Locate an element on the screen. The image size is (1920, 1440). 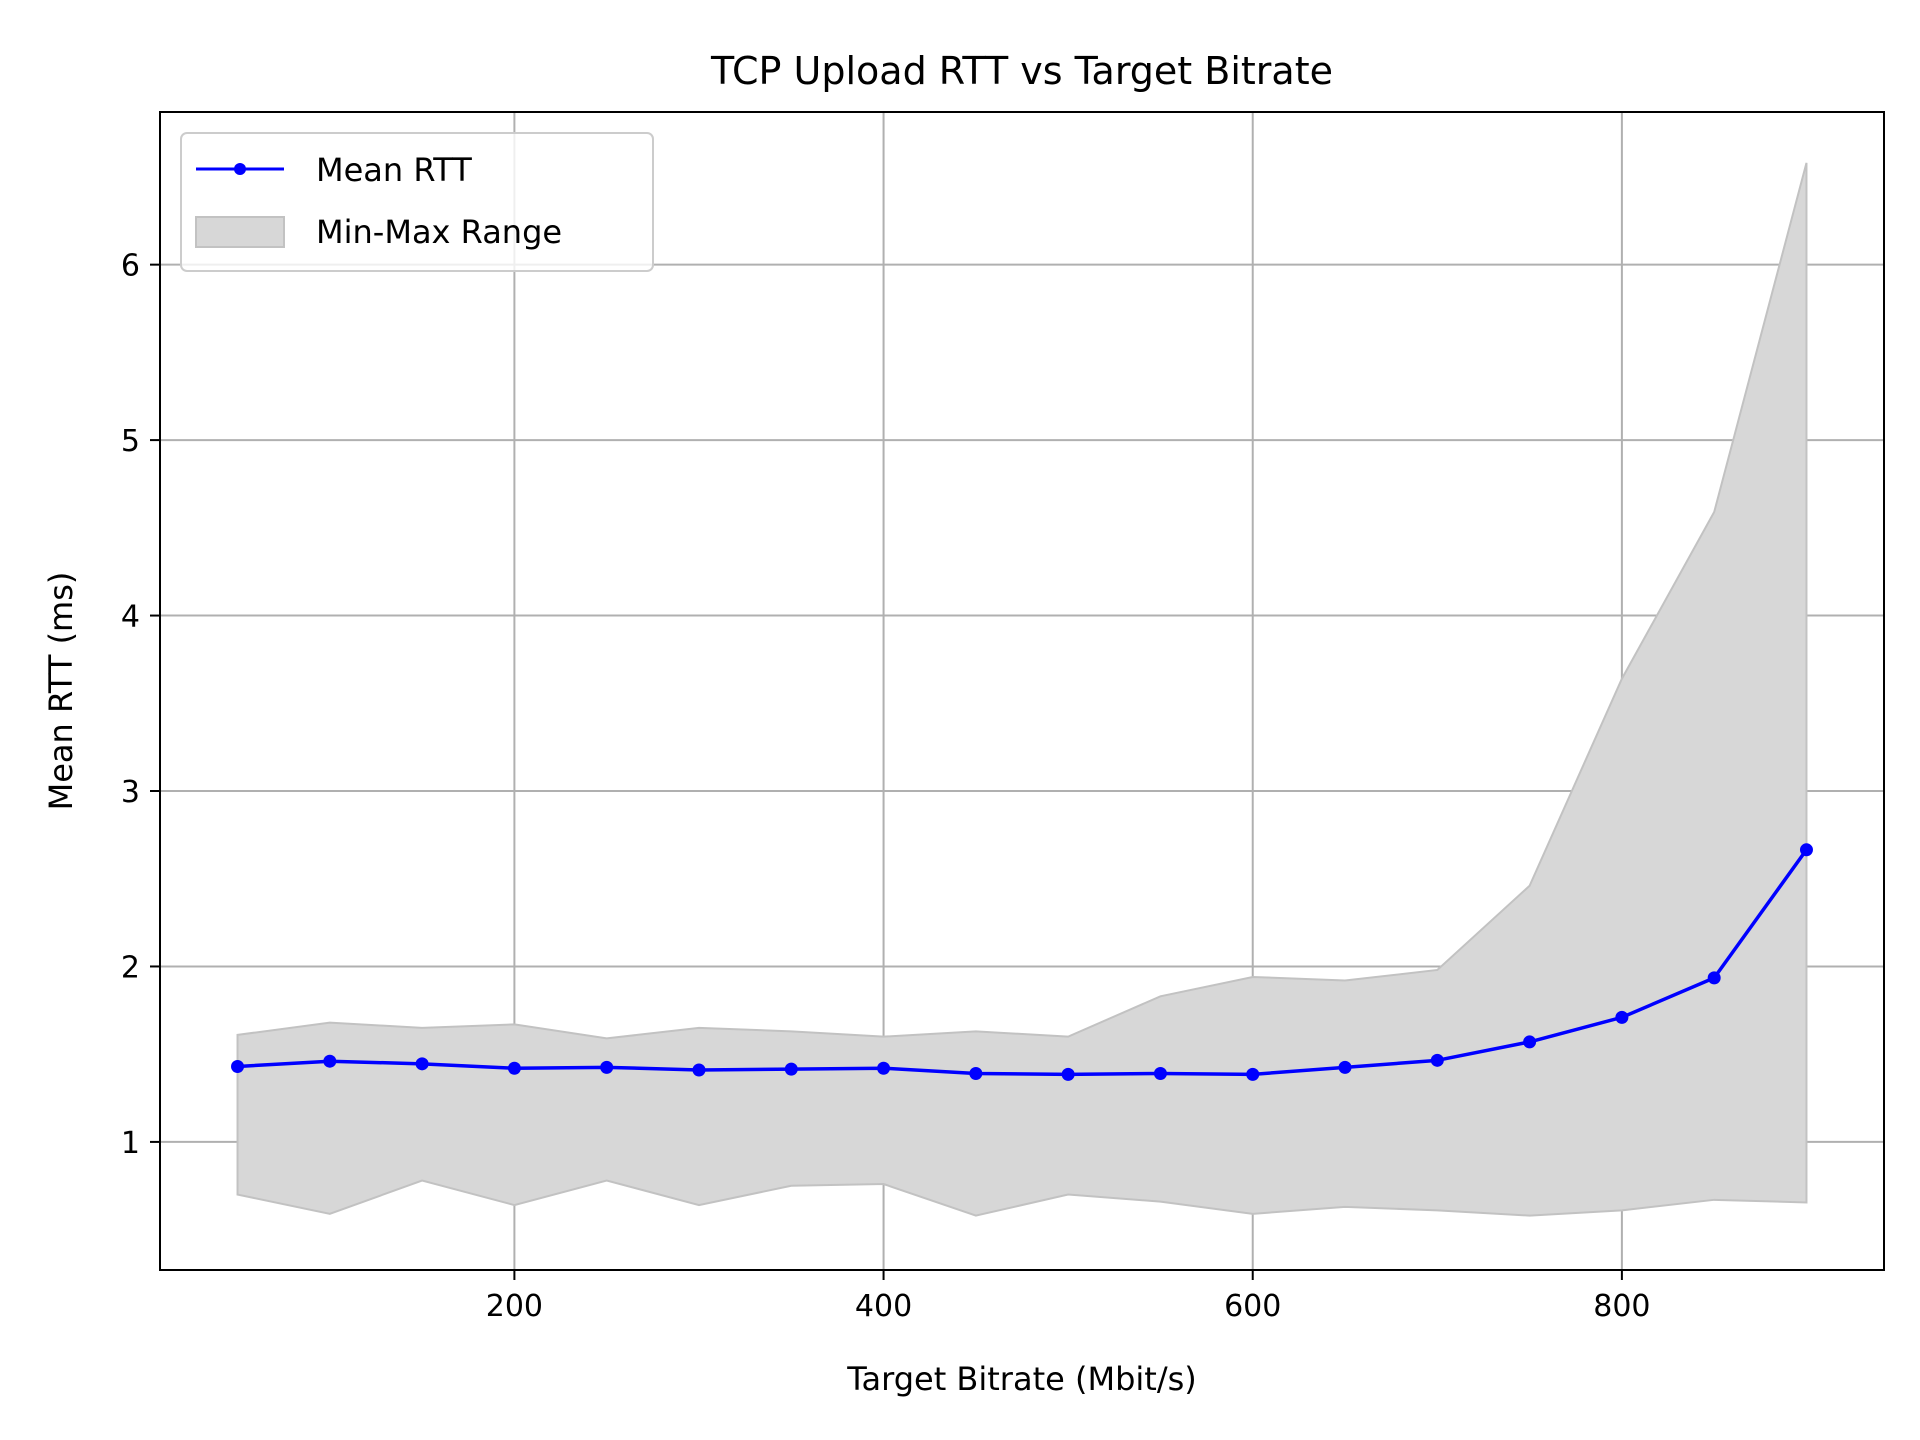
legend: Mean RTT Min-Max Range is located at coordinates (417, 202).